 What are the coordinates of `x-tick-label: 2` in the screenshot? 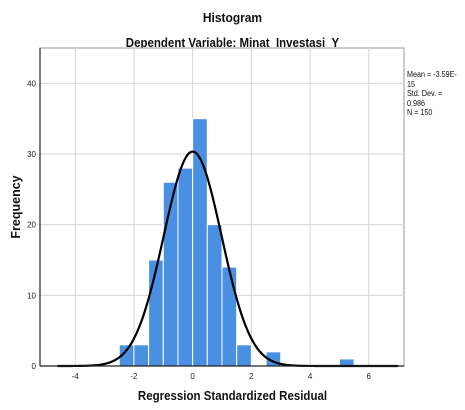 It's located at (251, 376).